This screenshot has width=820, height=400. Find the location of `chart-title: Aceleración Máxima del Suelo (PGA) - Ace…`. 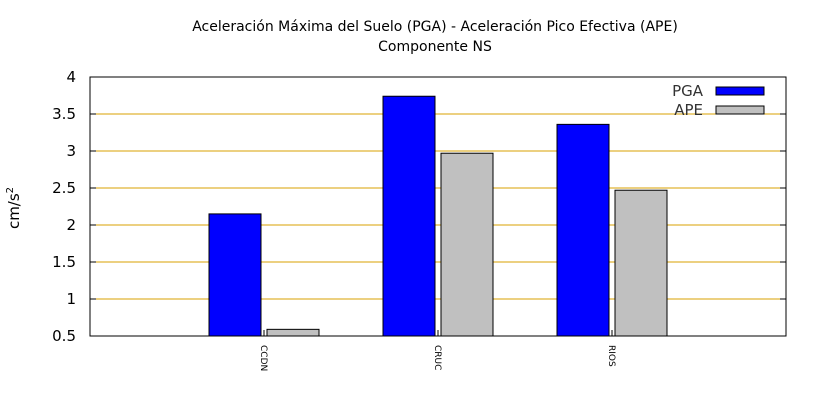

chart-title: Aceleración Máxima del Suelo (PGA) - Ace… is located at coordinates (435, 27).